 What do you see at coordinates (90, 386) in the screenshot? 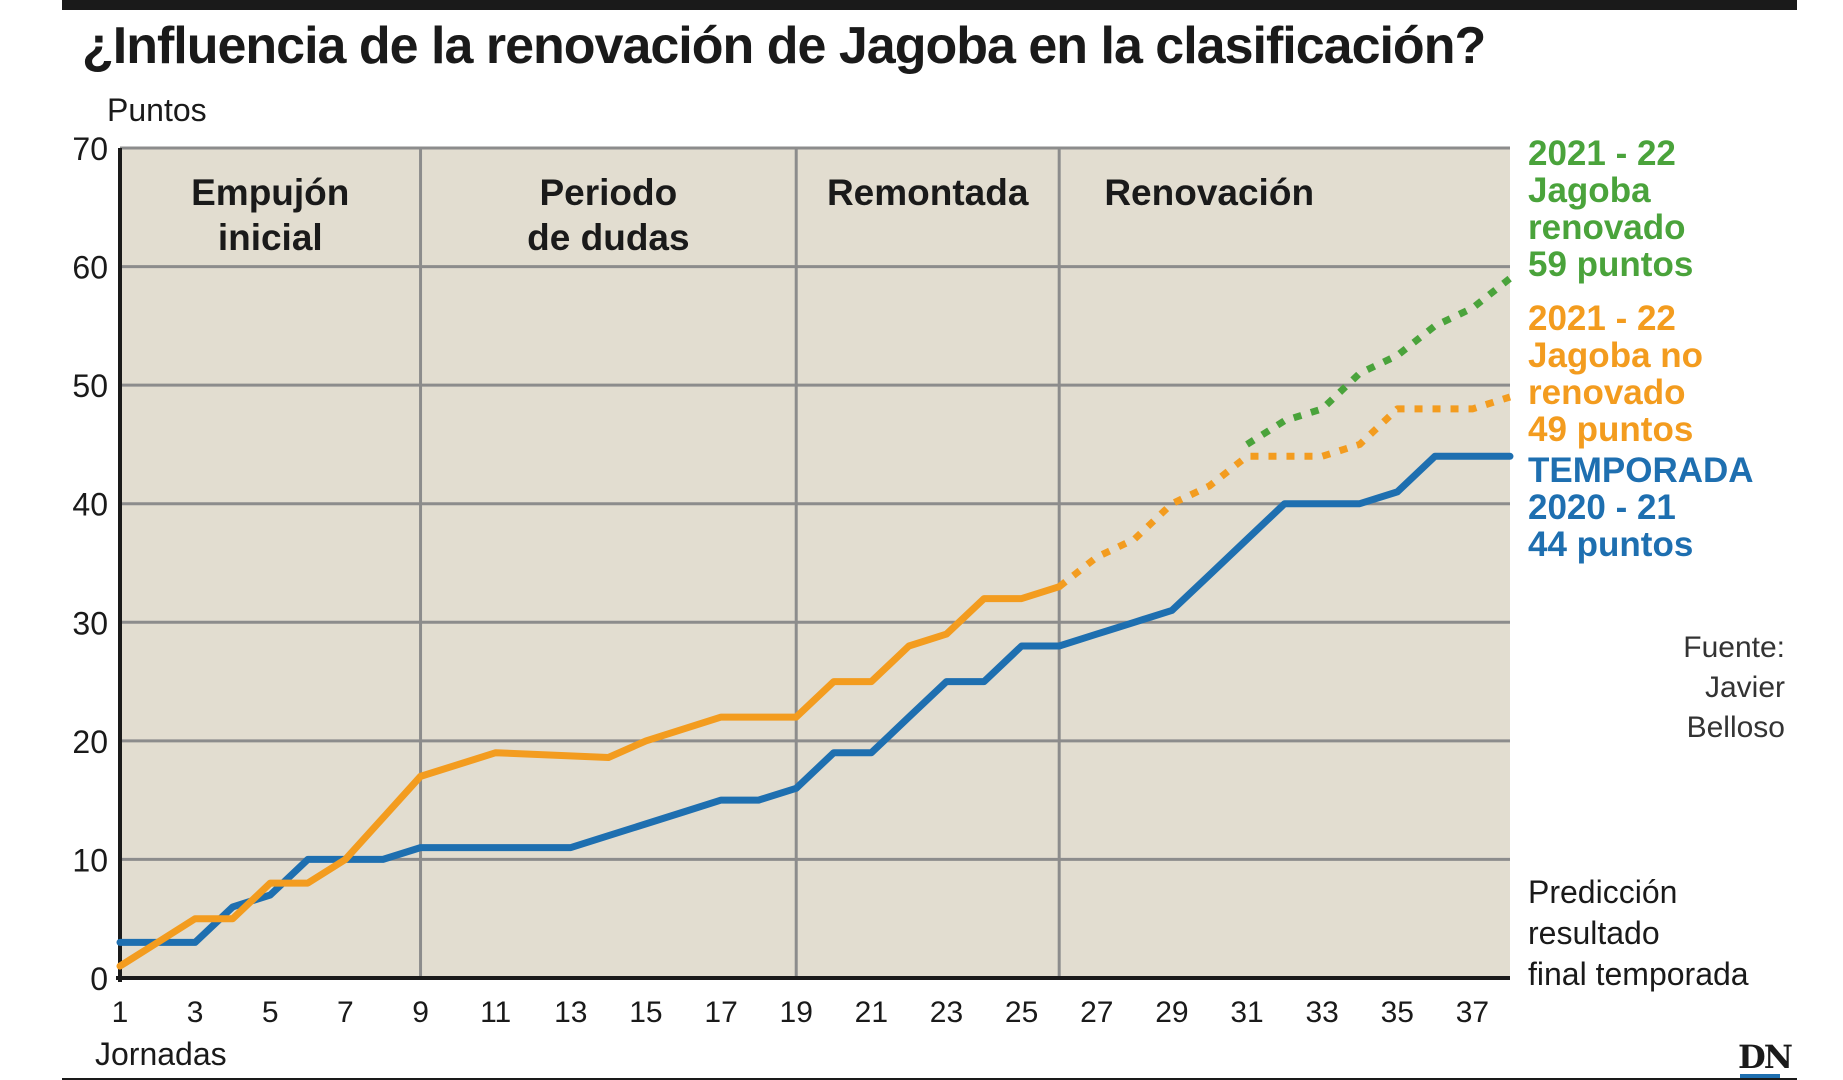
I see `y-tick-label: 50` at bounding box center [90, 386].